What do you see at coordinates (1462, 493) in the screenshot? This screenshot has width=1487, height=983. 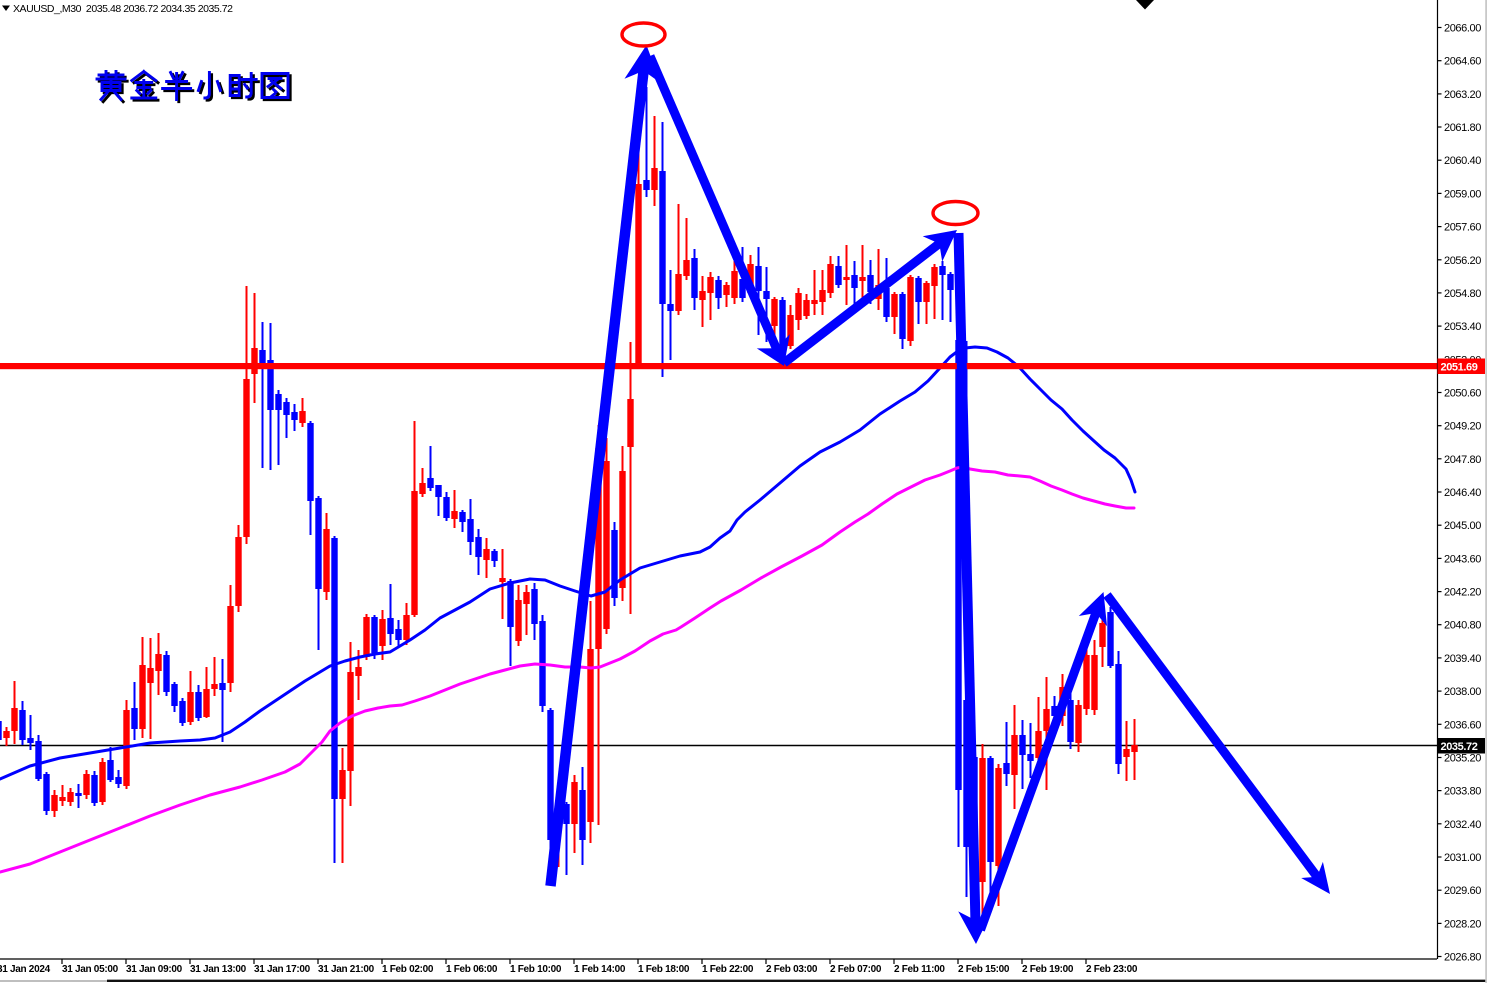 I see `svg-text: 2046.40` at bounding box center [1462, 493].